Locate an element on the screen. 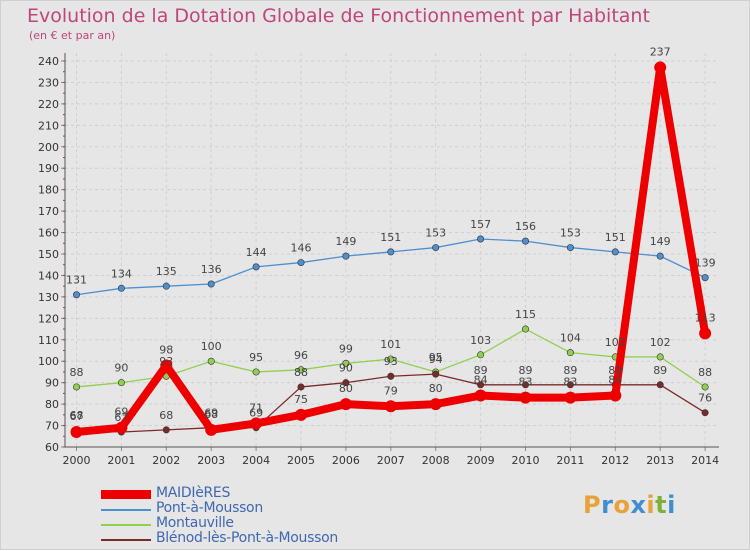 The height and width of the screenshot is (551, 750). data-label-1: 131 is located at coordinates (76, 280).